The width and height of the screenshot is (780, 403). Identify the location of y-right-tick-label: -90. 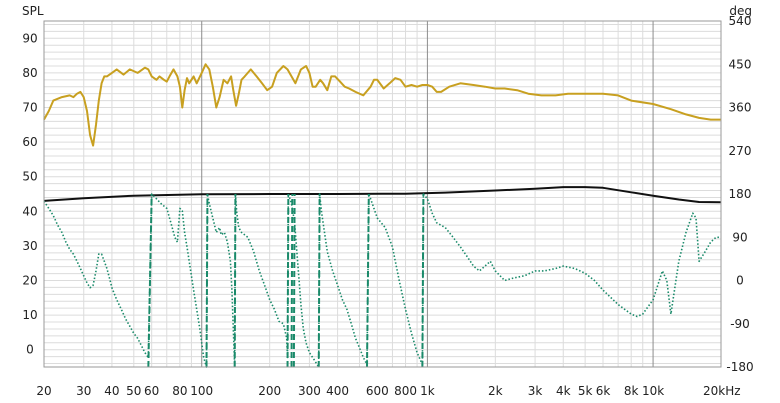
(740, 324).